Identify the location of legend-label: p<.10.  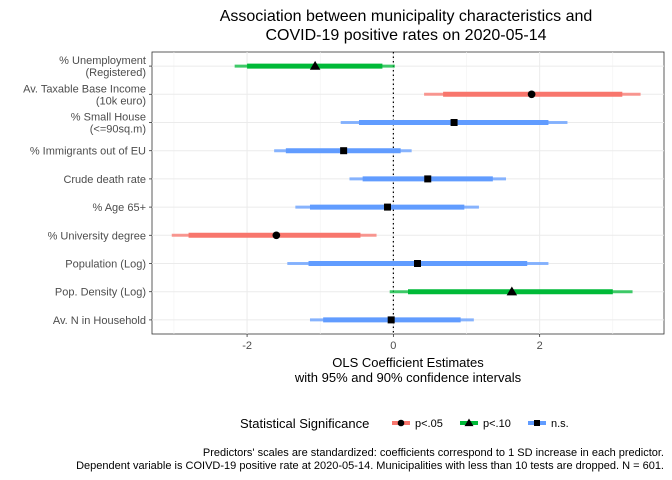
(497, 424).